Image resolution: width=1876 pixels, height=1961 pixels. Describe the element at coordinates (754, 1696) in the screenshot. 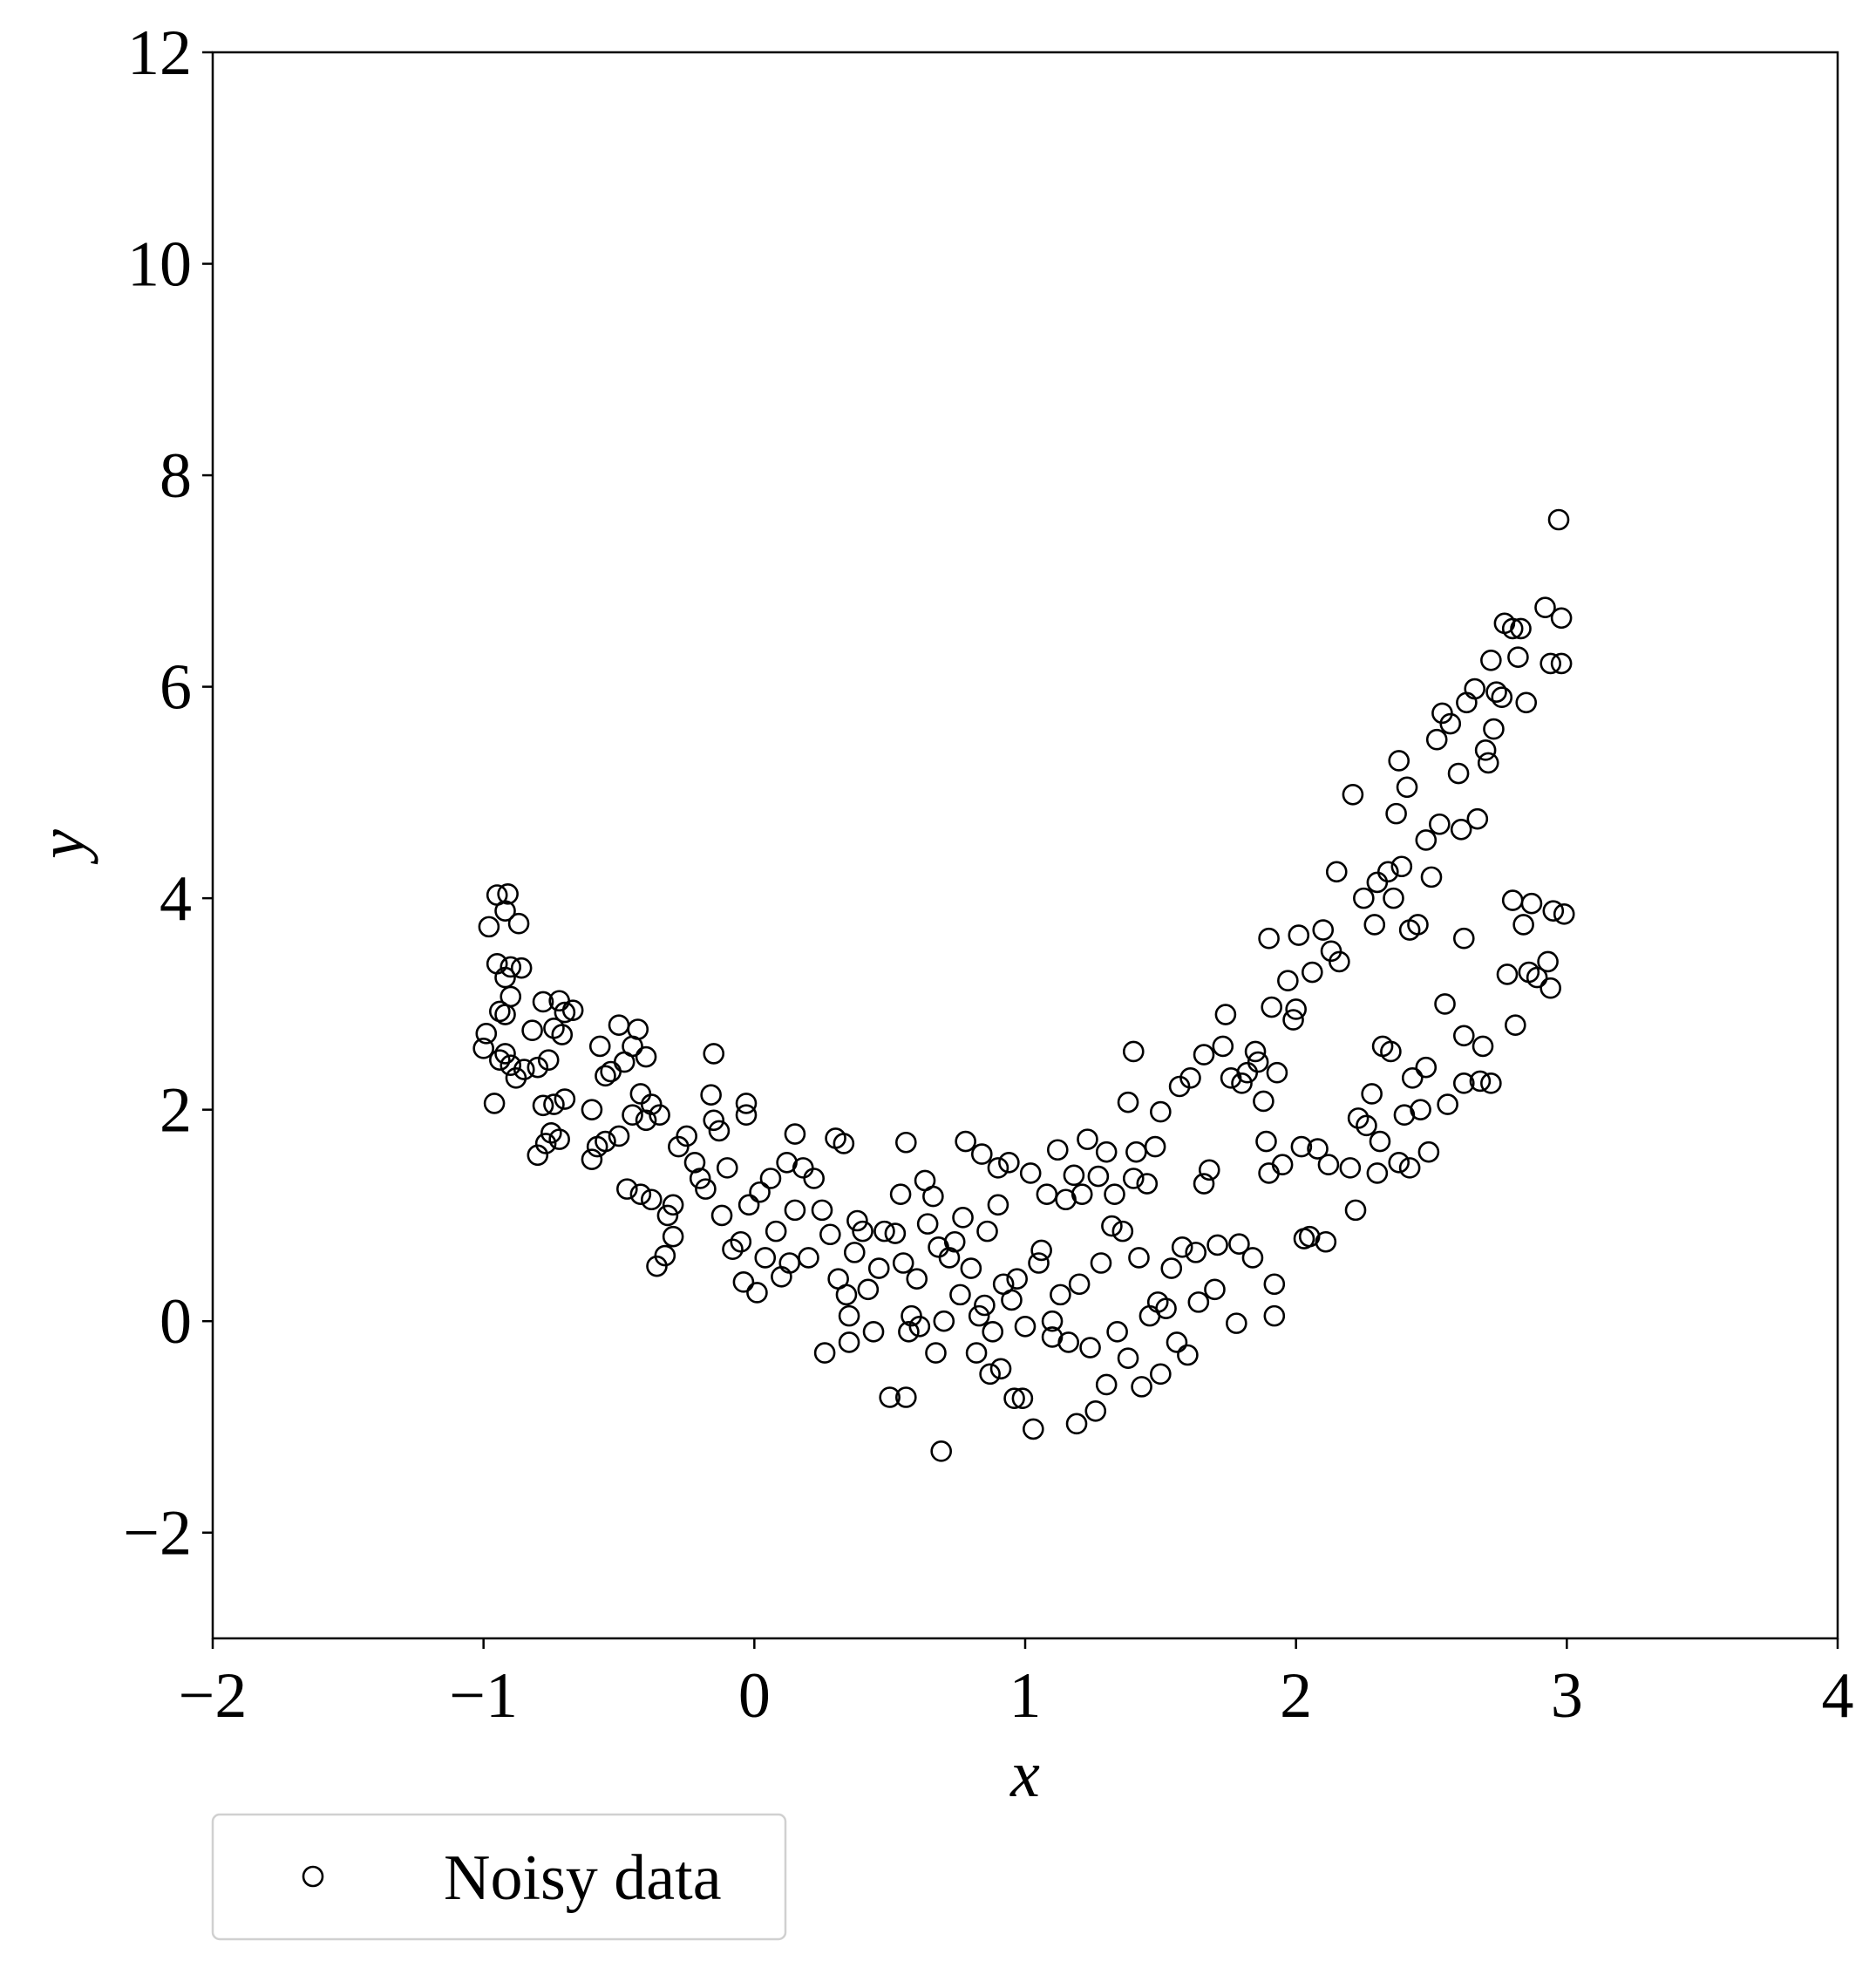

I see `x-tick-label: 0` at that location.